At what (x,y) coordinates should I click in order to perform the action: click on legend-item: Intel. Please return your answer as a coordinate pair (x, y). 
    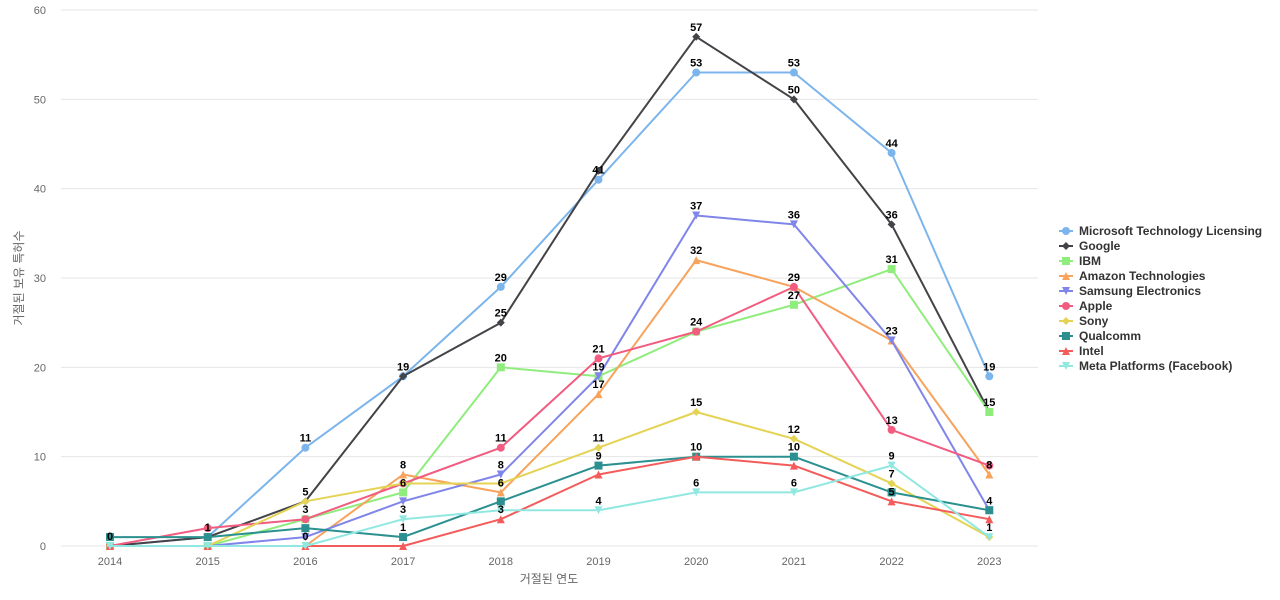
    Looking at the image, I should click on (1081, 351).